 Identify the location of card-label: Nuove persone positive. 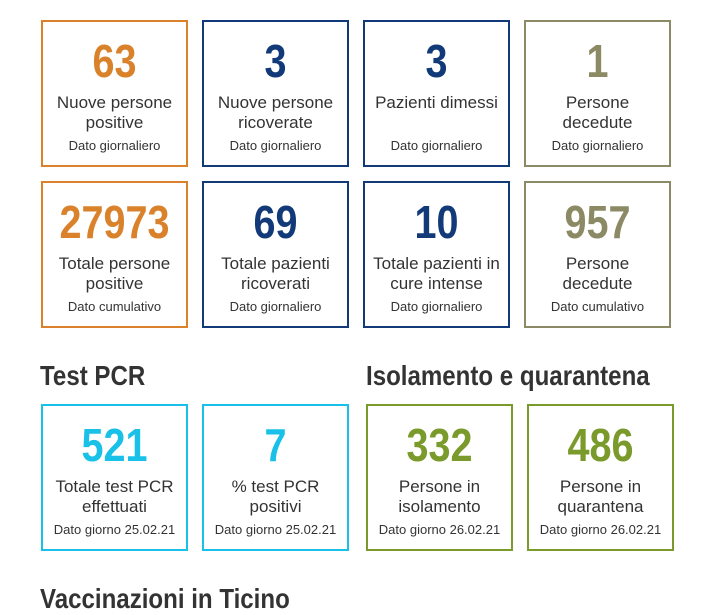
(114, 112).